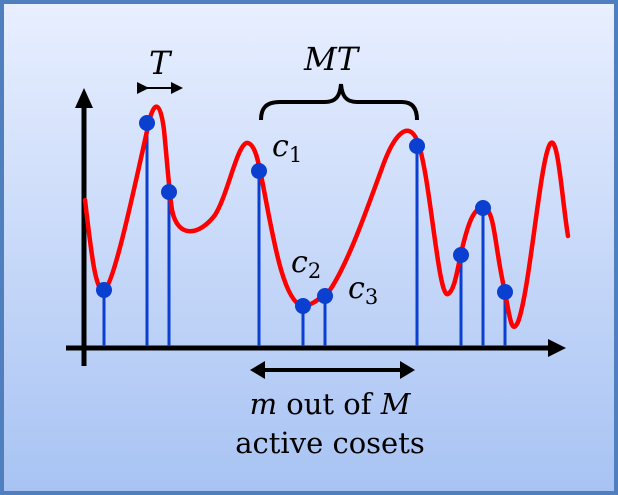  What do you see at coordinates (306, 264) in the screenshot?
I see `c2-label: c2` at bounding box center [306, 264].